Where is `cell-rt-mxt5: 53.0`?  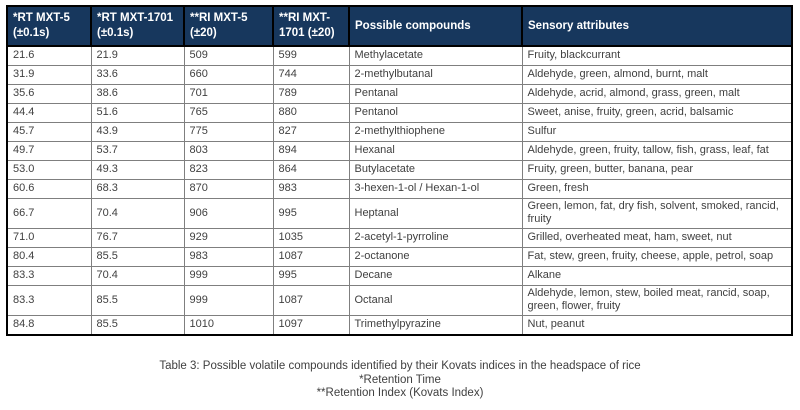 cell-rt-mxt5: 53.0 is located at coordinates (49, 170).